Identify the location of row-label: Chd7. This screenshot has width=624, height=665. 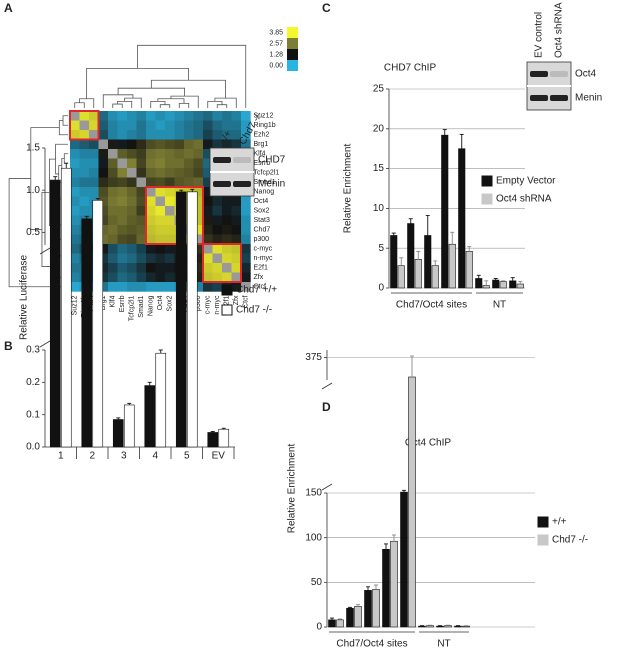
(262, 230).